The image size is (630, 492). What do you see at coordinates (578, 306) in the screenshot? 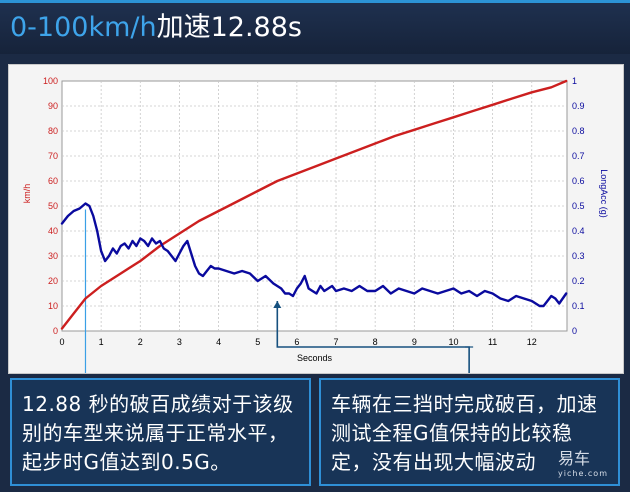
I see `y-right-tick-label: 0.1` at bounding box center [578, 306].